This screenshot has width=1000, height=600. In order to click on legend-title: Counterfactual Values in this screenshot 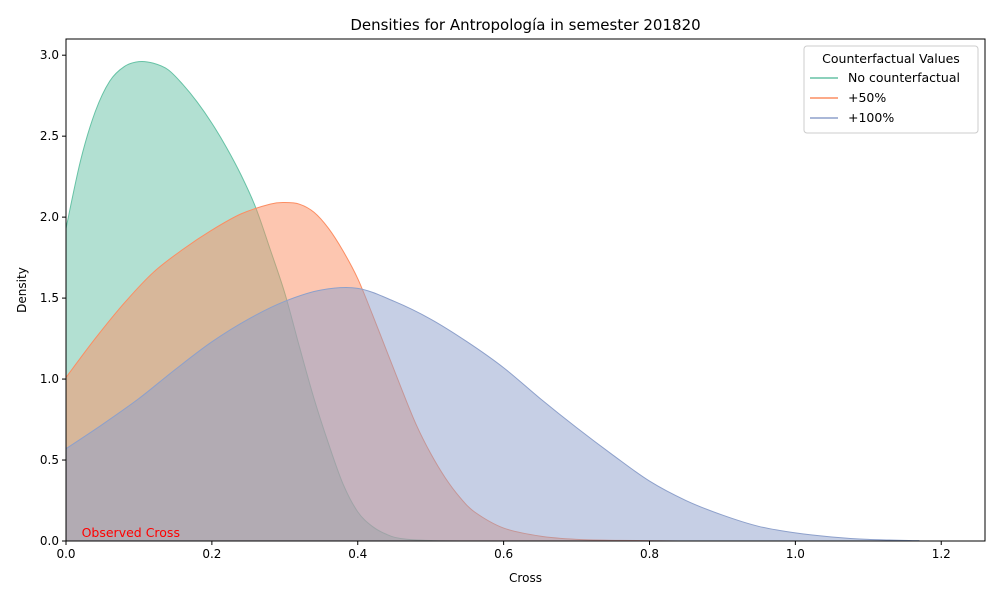, I will do `click(891, 58)`.